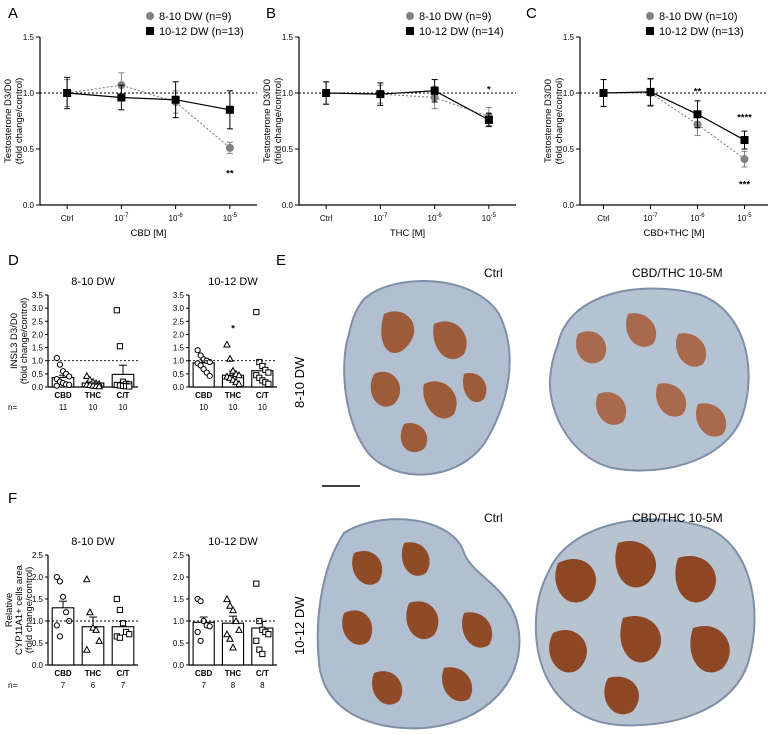  Describe the element at coordinates (271, 13) in the screenshot. I see `panel-letter-b: B` at that location.